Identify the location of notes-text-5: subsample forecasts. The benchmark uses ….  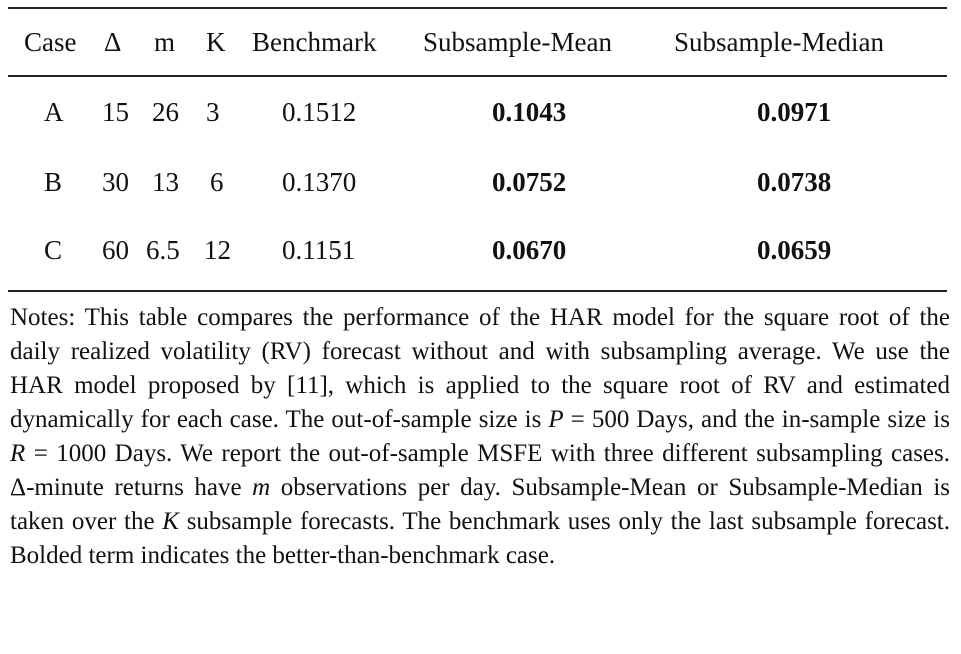
(480, 538).